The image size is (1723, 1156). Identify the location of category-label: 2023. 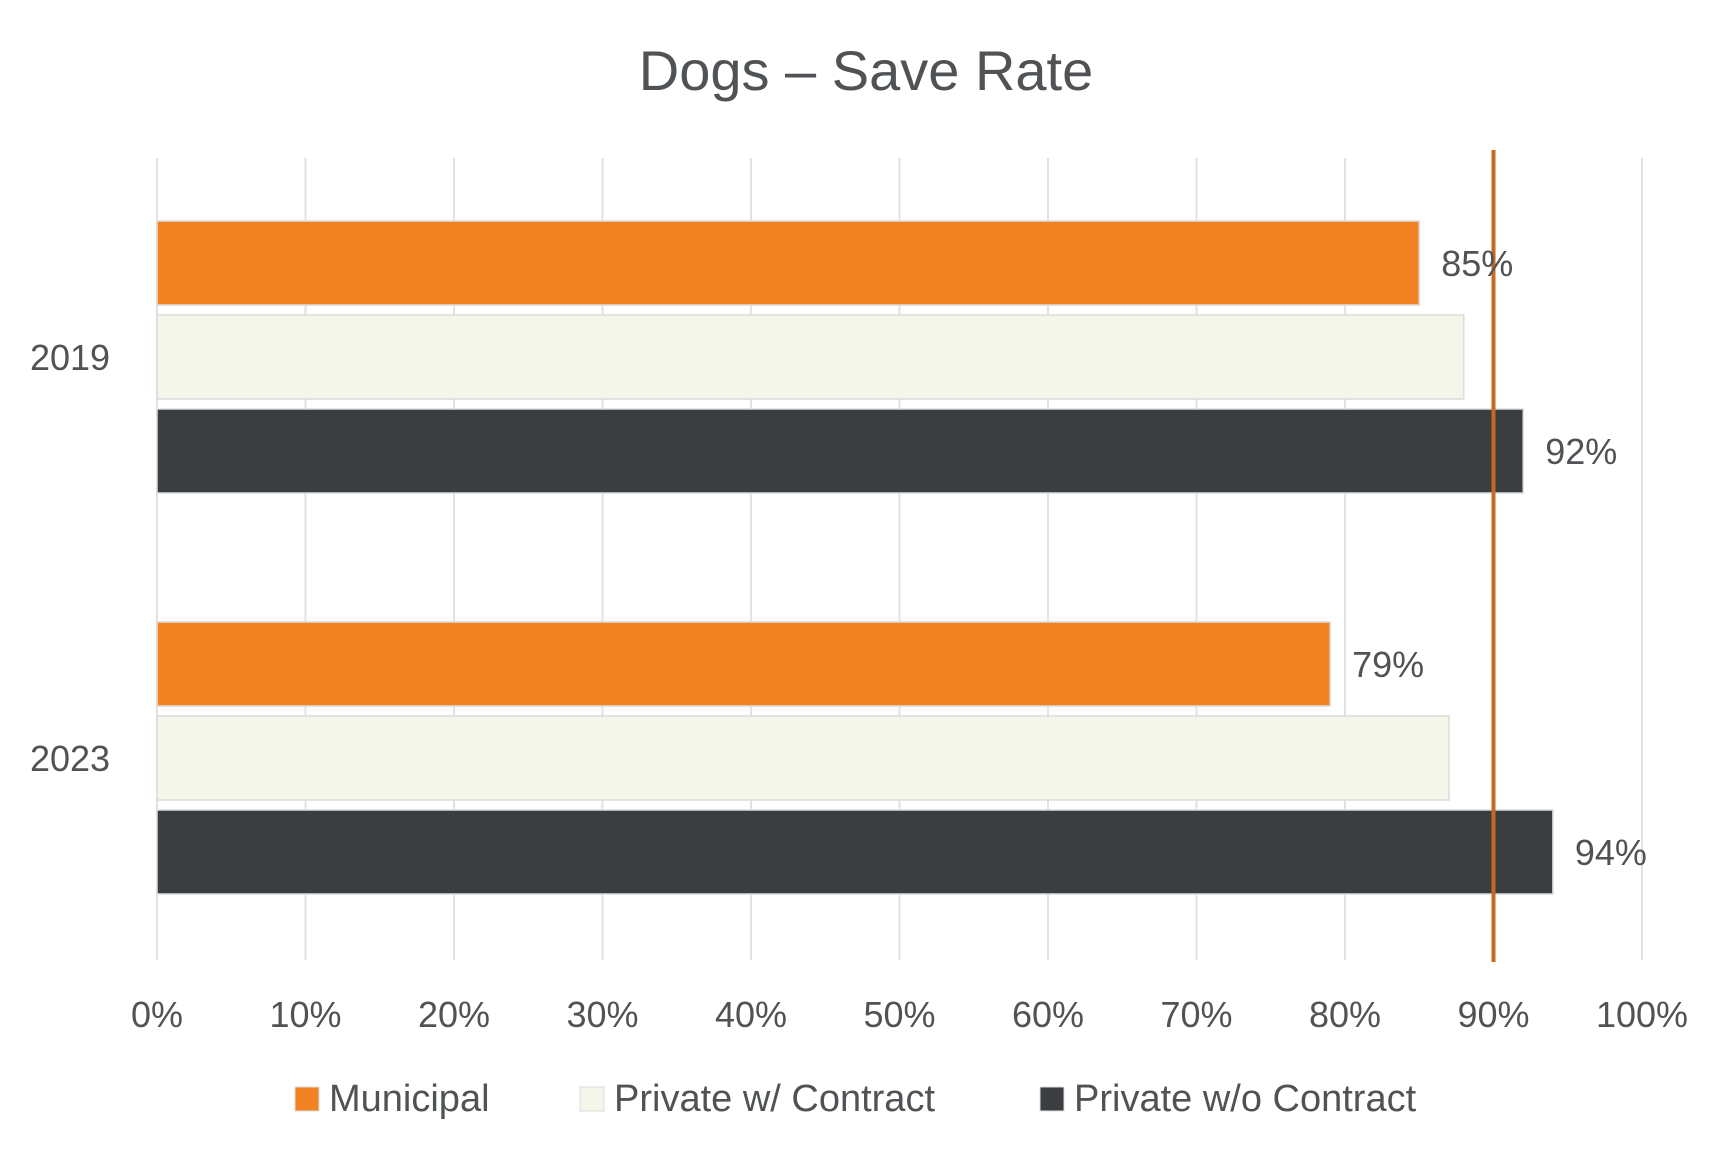
(70, 758).